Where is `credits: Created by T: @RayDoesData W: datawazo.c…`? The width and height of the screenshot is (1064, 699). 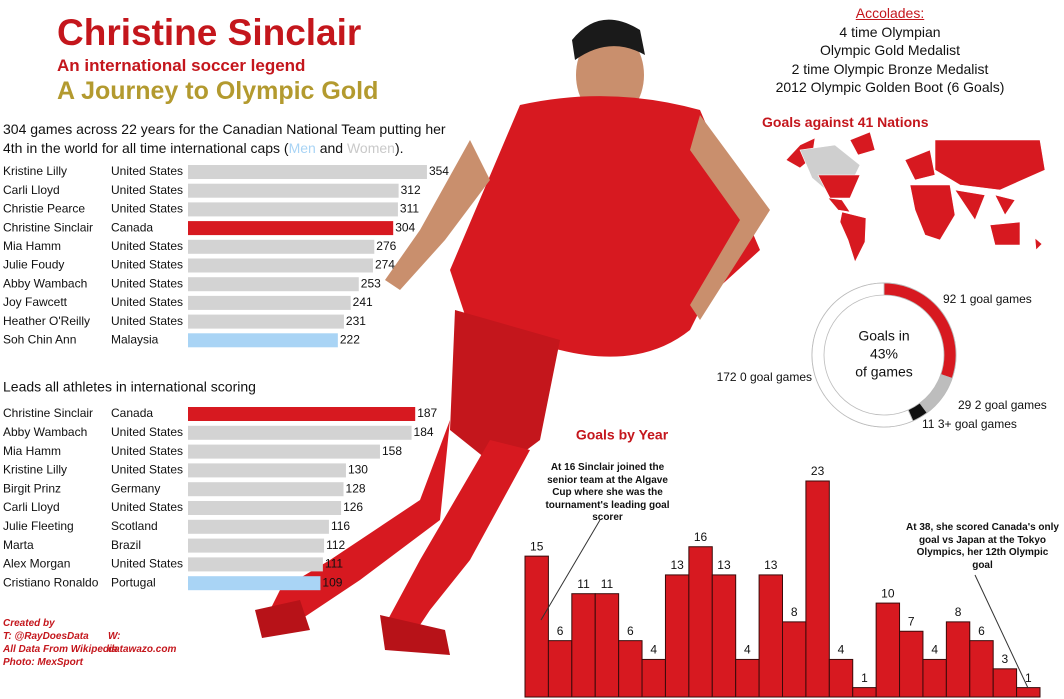 credits: Created by T: @RayDoesData W: datawazo.c… is located at coordinates (89, 643).